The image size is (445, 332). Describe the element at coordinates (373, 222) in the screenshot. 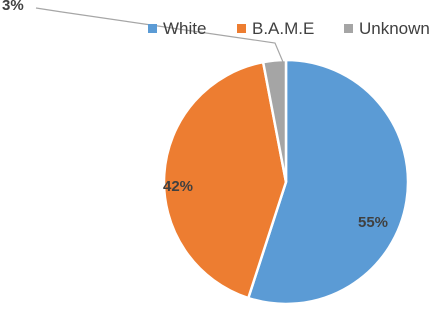

I see `data-label-white: 55%` at that location.